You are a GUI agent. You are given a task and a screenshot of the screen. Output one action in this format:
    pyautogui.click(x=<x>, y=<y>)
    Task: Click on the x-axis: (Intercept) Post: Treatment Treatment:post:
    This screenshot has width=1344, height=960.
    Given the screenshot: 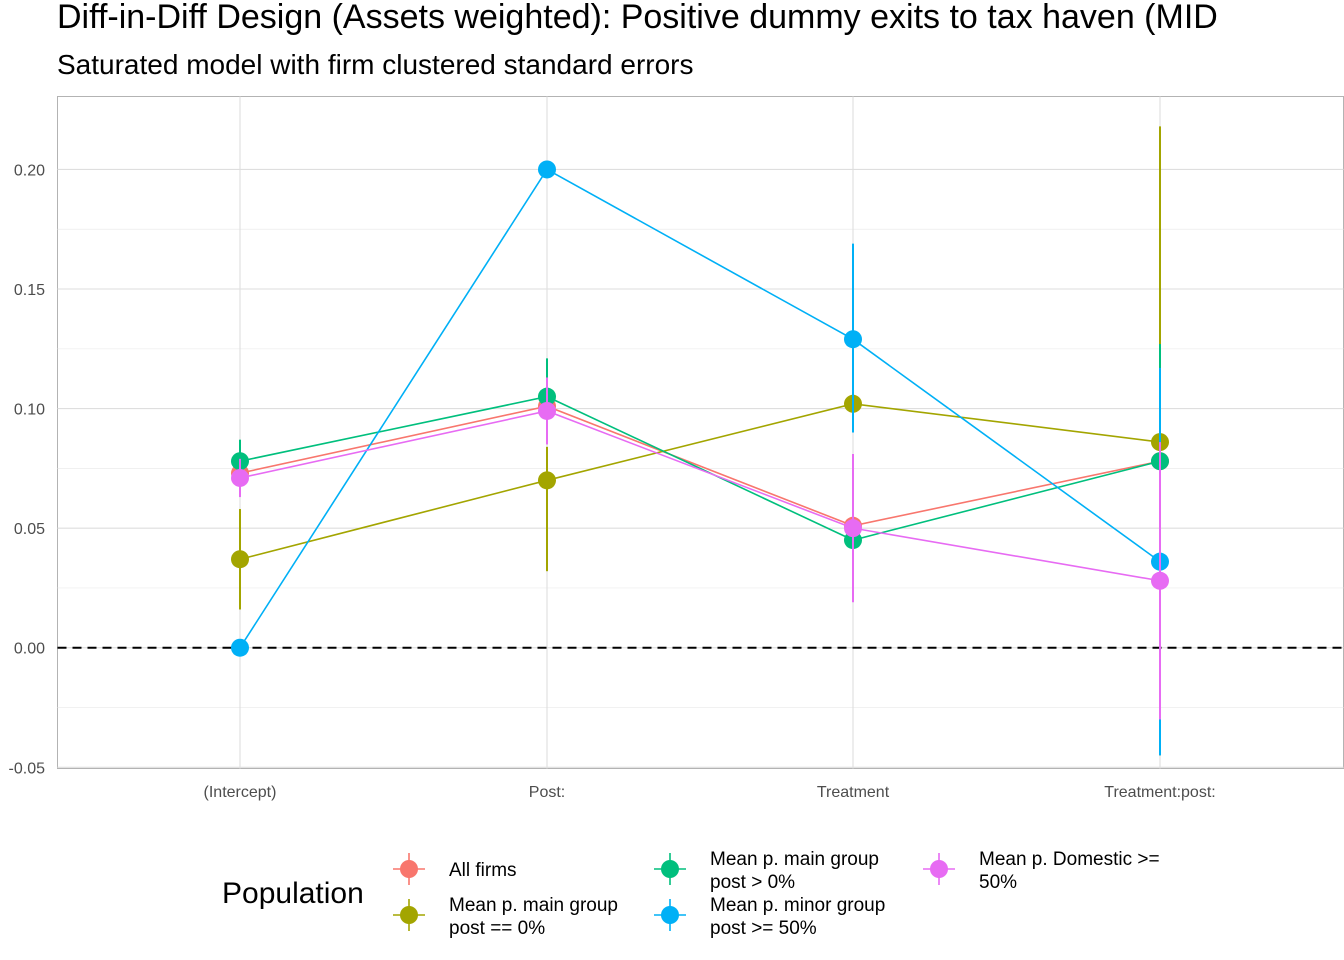 What is the action you would take?
    pyautogui.click(x=710, y=792)
    